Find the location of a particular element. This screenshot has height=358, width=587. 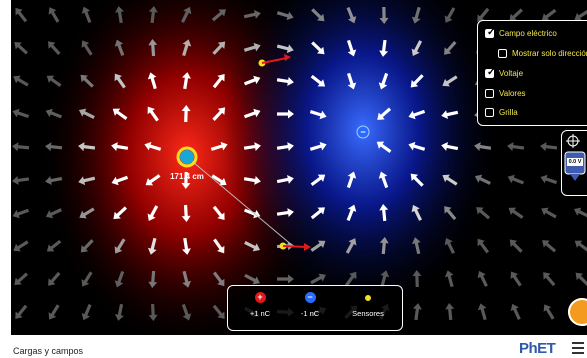

checkbox-voltage: ✓ Voltaje is located at coordinates (504, 72).